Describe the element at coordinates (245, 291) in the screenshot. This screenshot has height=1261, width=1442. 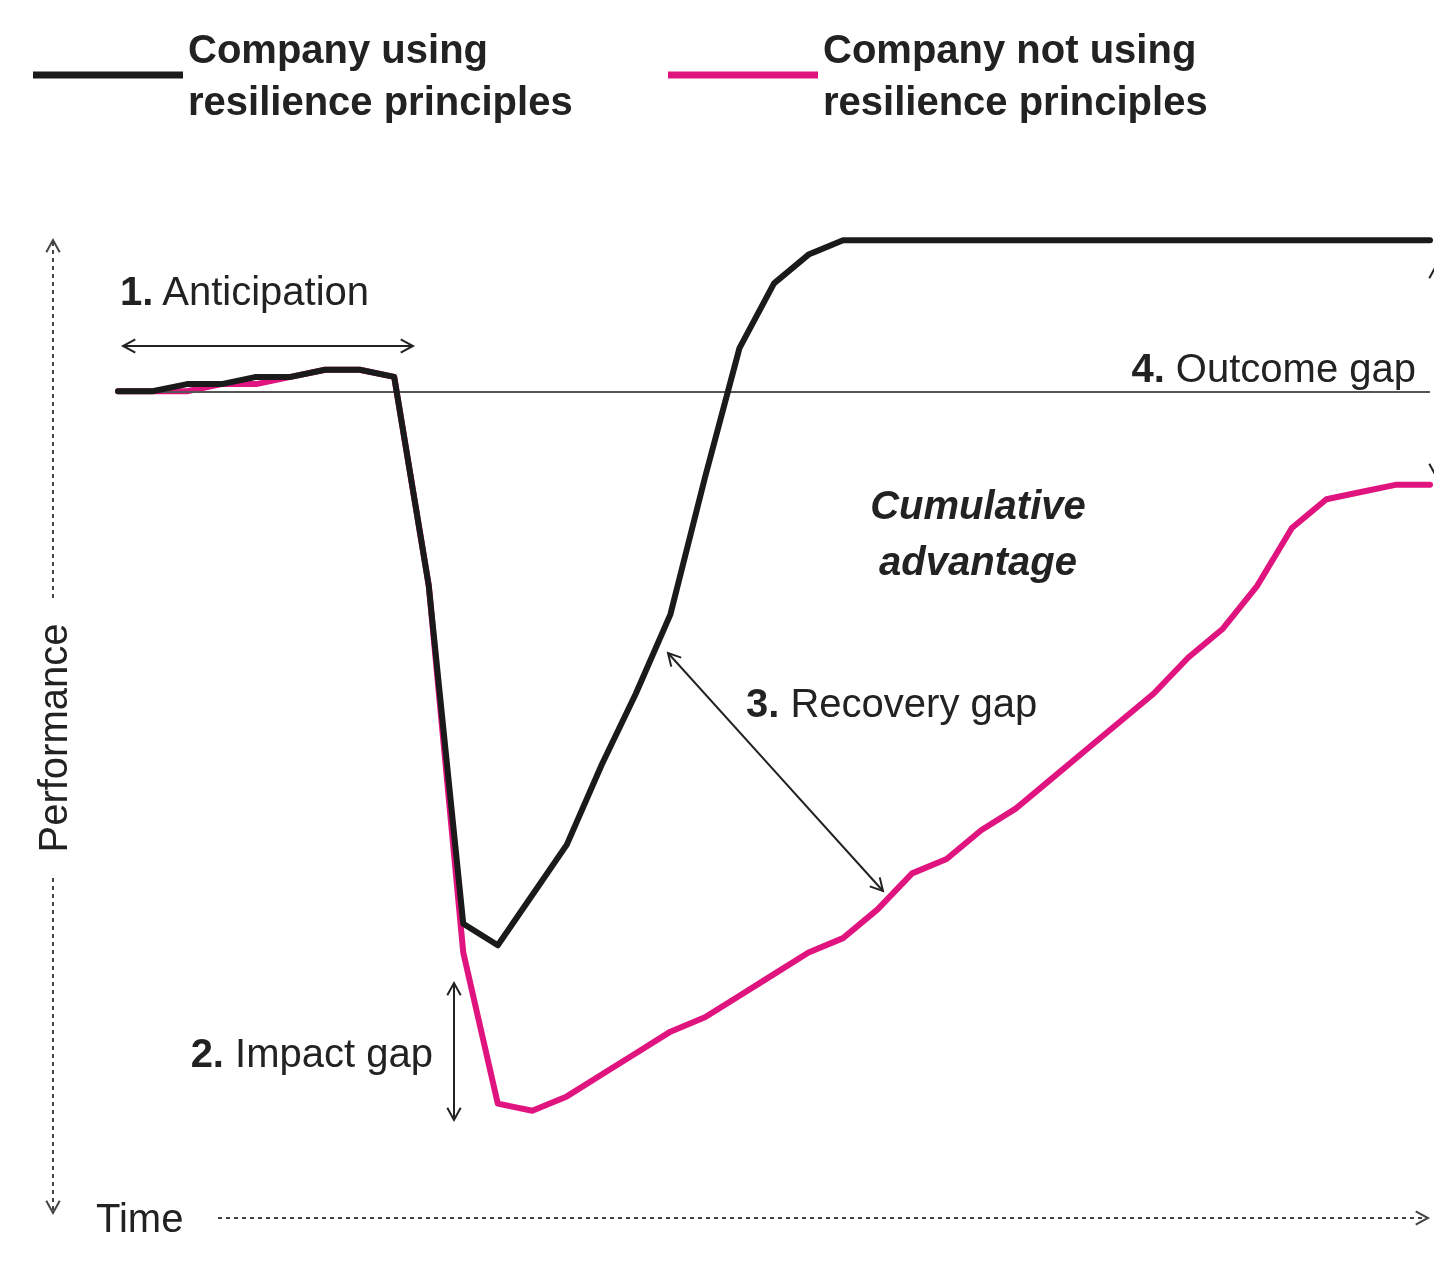
I see `annotation: 1. Anticipation` at that location.